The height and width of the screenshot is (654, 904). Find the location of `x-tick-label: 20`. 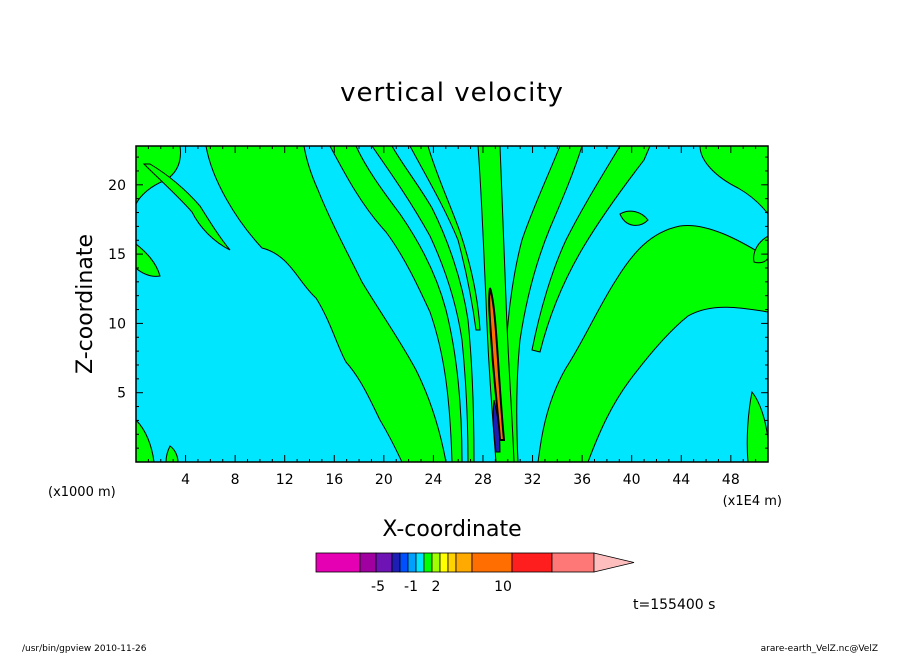

x-tick-label: 20 is located at coordinates (384, 480).